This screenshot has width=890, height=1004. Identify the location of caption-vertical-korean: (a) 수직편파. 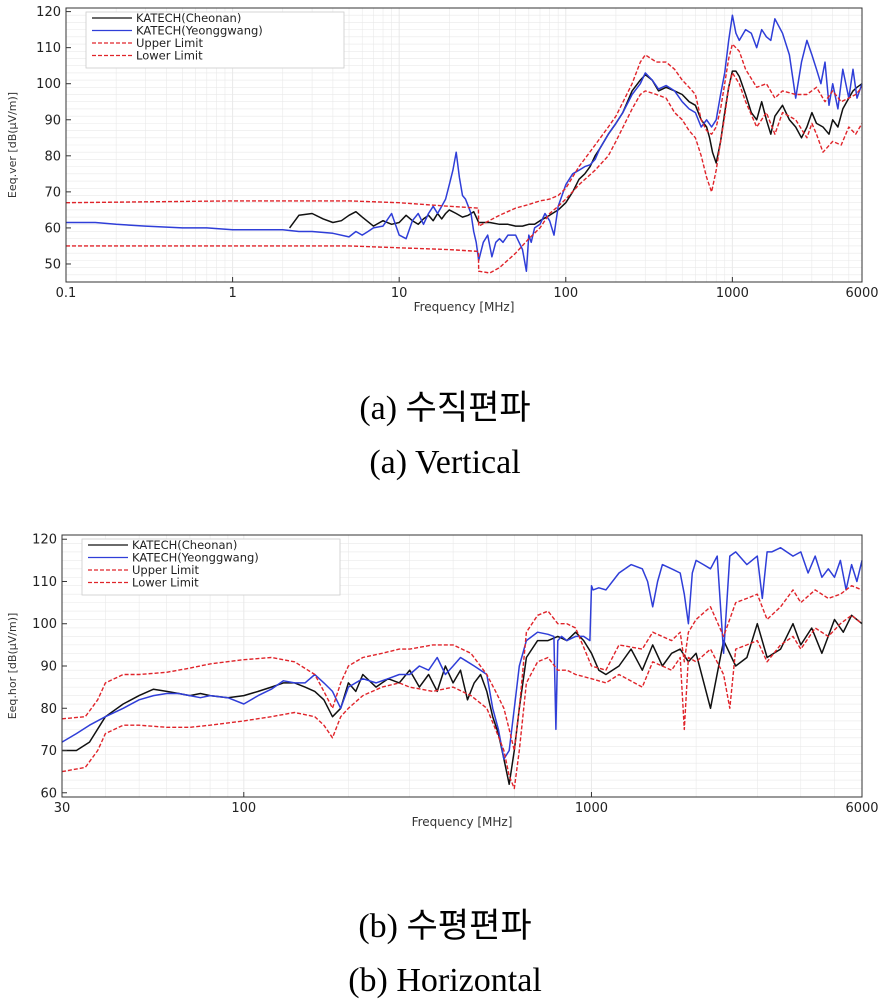
(445, 408).